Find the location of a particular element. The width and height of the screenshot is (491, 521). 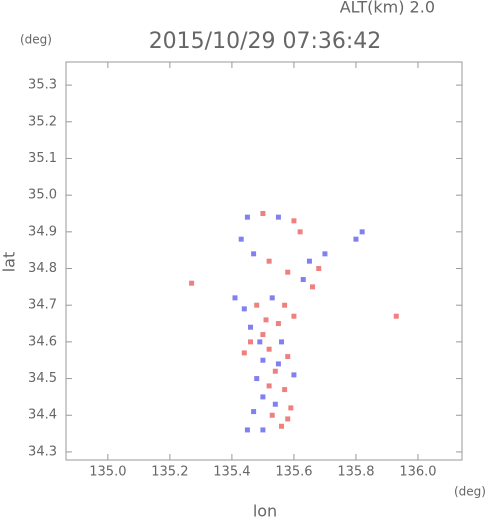

x-tick-label: 135.4 is located at coordinates (231, 472).